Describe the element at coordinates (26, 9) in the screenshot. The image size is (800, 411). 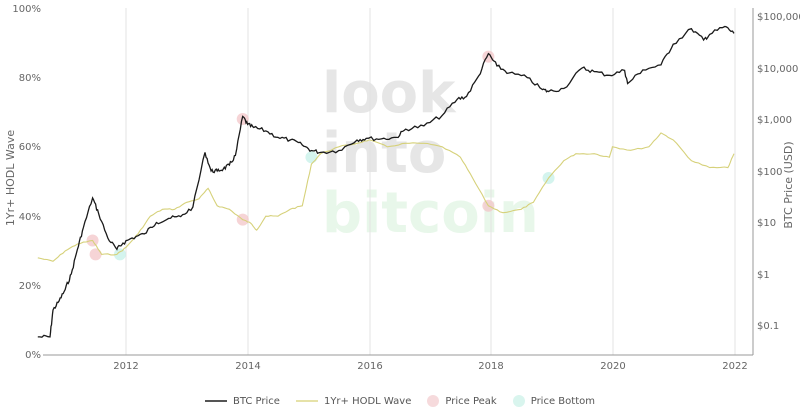
I see `left-tick-100: 100%` at that location.